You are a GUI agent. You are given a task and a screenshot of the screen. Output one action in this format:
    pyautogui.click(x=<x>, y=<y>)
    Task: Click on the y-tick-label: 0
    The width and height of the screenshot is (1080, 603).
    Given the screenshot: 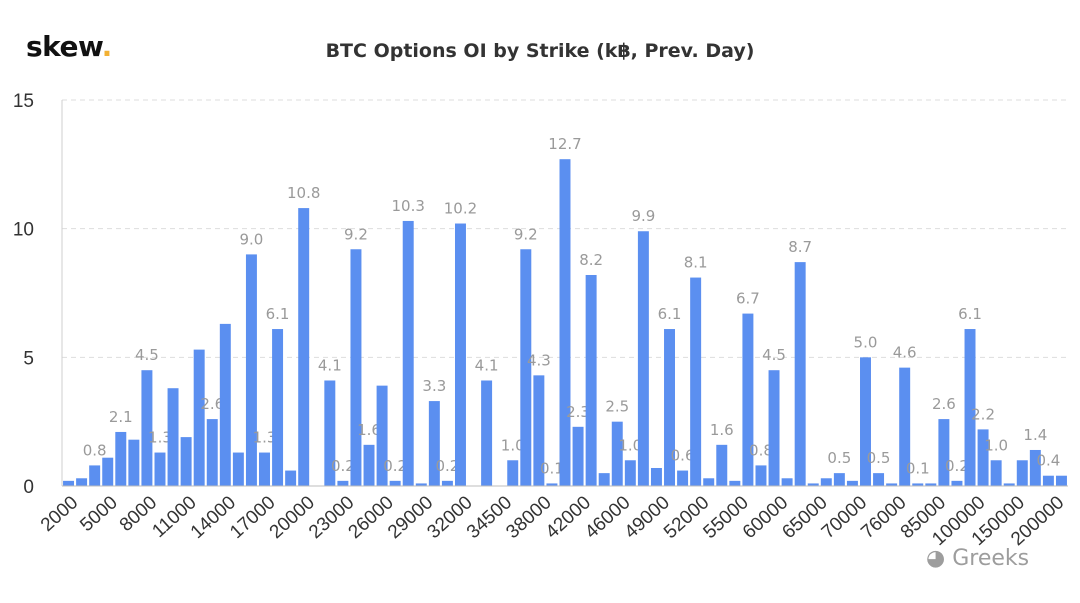 What is the action you would take?
    pyautogui.click(x=28, y=487)
    